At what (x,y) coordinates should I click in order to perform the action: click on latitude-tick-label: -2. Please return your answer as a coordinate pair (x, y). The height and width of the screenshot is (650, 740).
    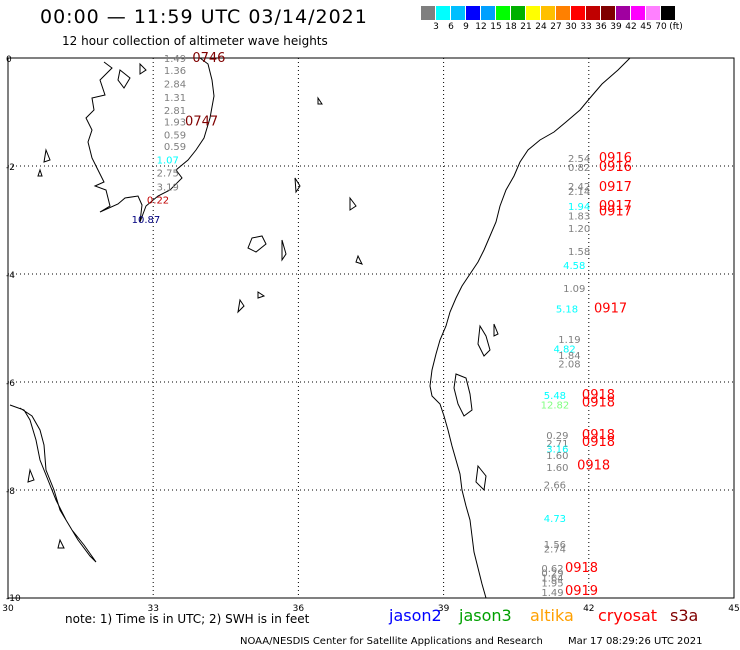
    Looking at the image, I should click on (10, 168).